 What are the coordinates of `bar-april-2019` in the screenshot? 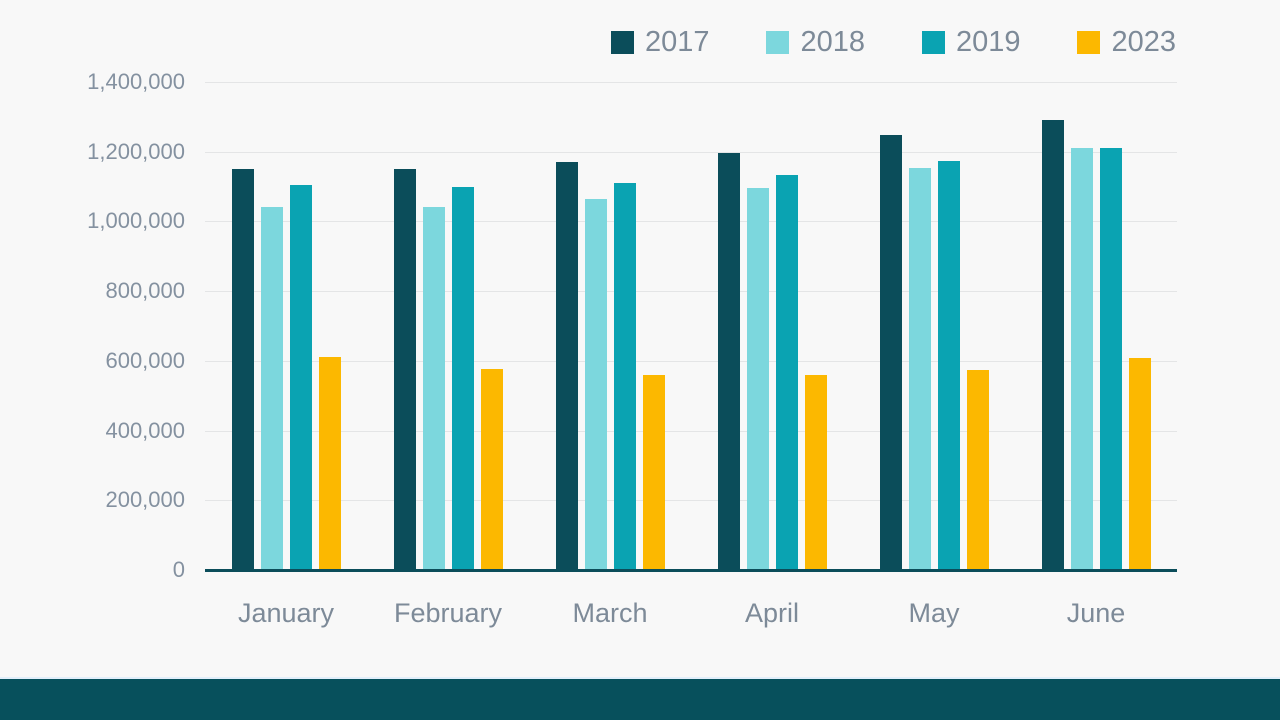 It's located at (787, 372).